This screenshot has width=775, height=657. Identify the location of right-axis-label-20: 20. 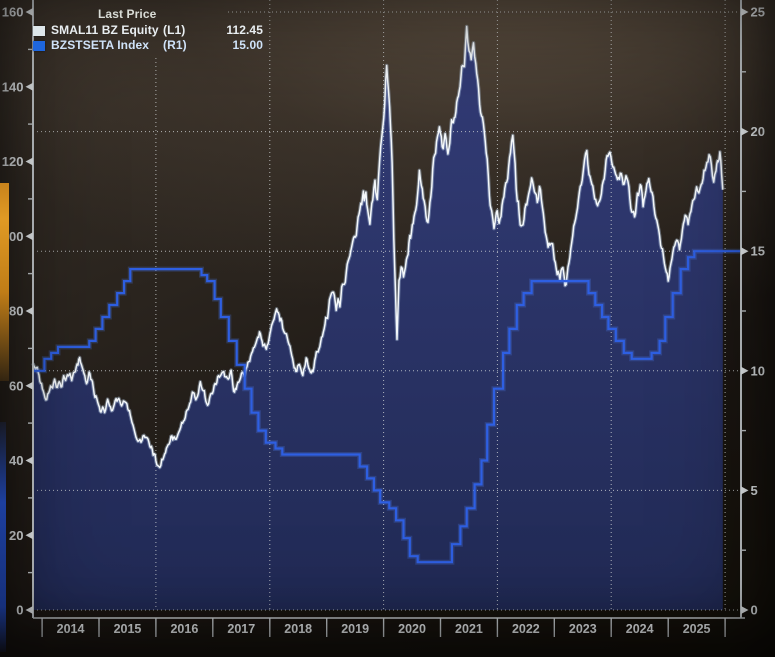
(758, 131).